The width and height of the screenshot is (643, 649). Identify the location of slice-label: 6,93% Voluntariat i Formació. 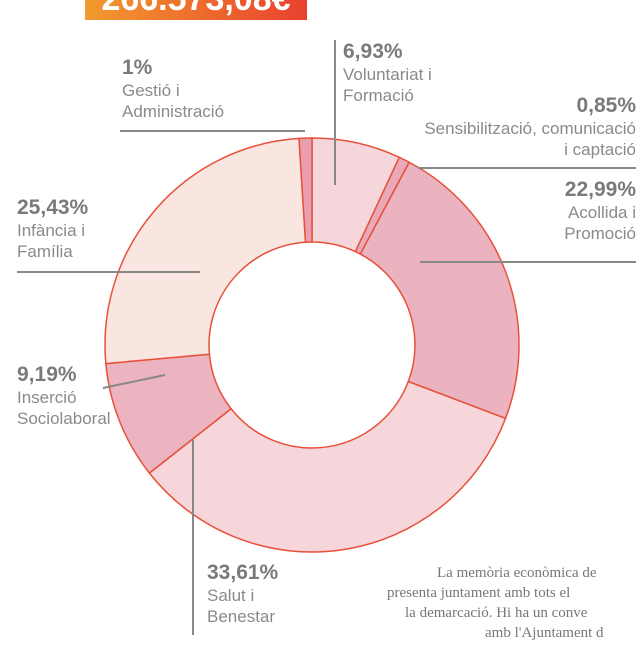
(403, 73).